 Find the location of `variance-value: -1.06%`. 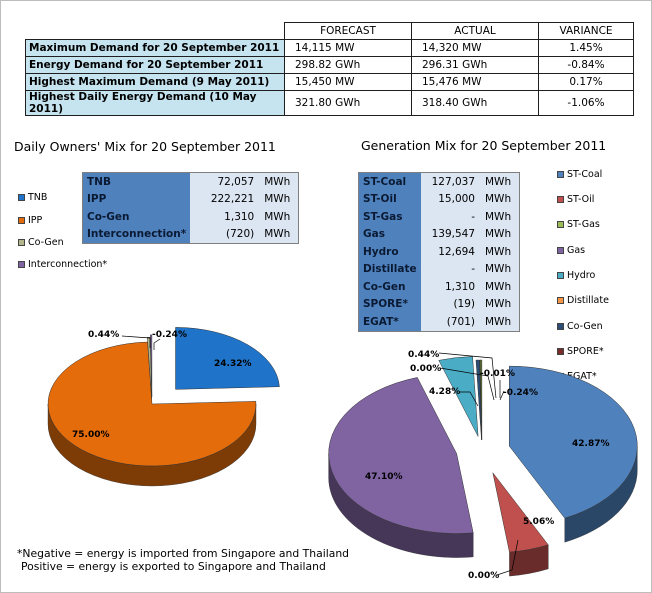

variance-value: -1.06% is located at coordinates (586, 102).